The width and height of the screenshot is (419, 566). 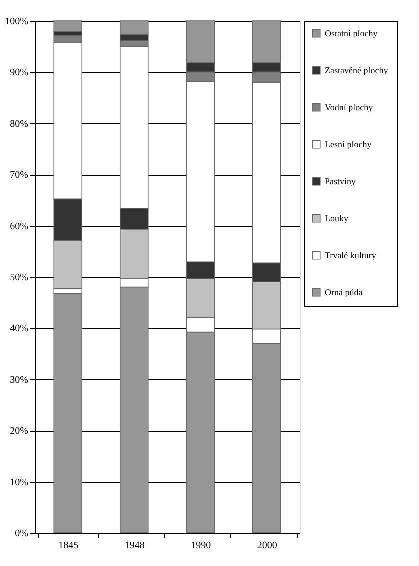 I want to click on y-tick-label: 50%, so click(x=19, y=278).